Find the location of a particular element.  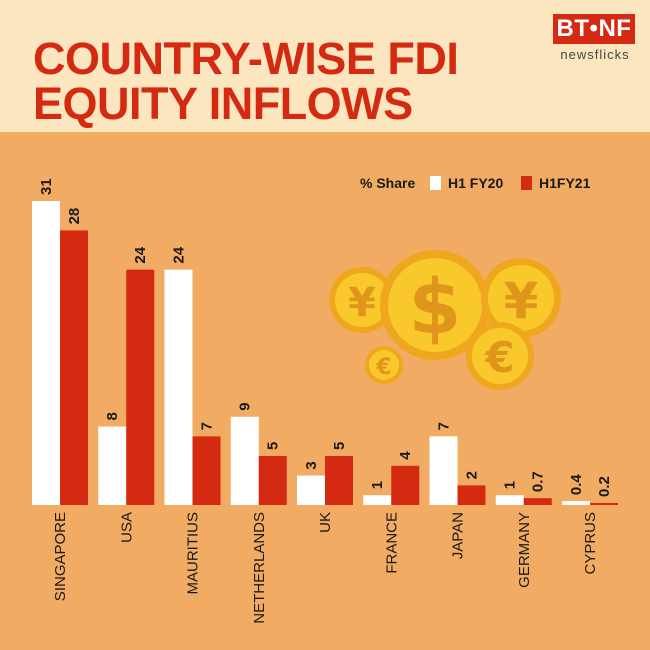

logo-subtext: newsflicks is located at coordinates (595, 54).